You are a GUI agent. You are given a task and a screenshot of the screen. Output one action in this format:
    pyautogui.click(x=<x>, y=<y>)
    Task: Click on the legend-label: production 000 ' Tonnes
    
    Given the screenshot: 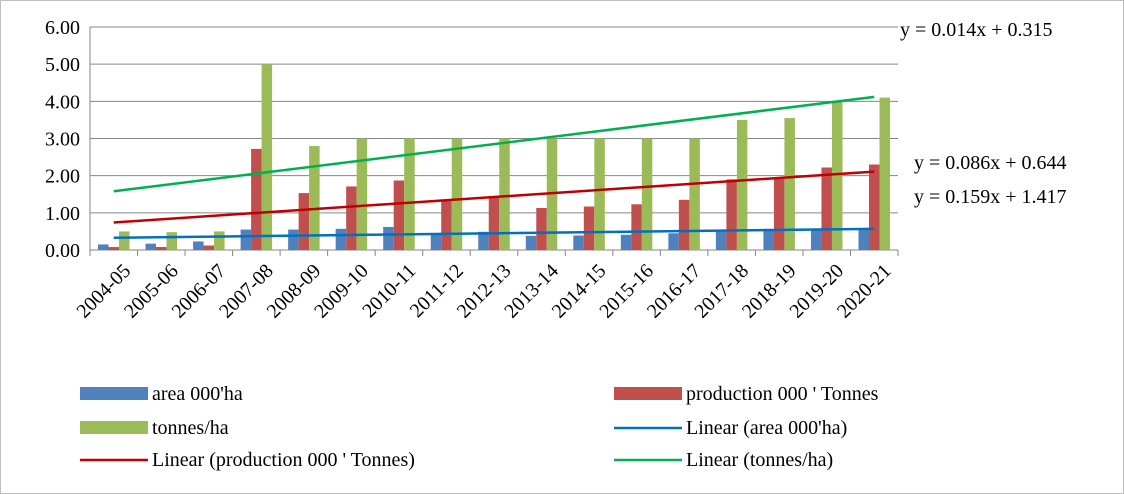 What is the action you would take?
    pyautogui.click(x=782, y=394)
    